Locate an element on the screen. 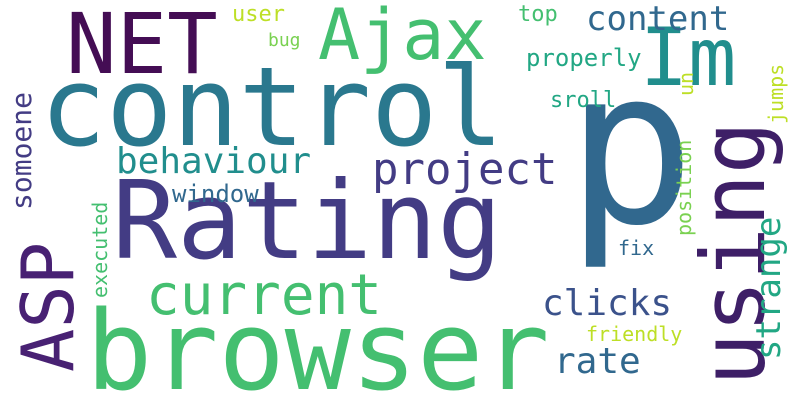 The width and height of the screenshot is (800, 400). word-jumps: jumps is located at coordinates (776, 93).